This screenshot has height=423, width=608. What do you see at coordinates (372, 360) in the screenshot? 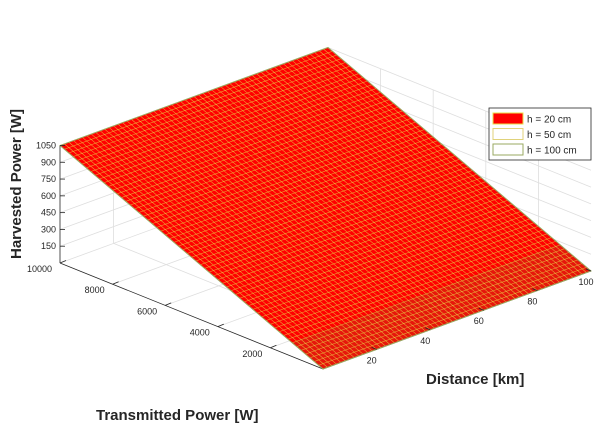
I see `y-tick-label: 20` at bounding box center [372, 360].